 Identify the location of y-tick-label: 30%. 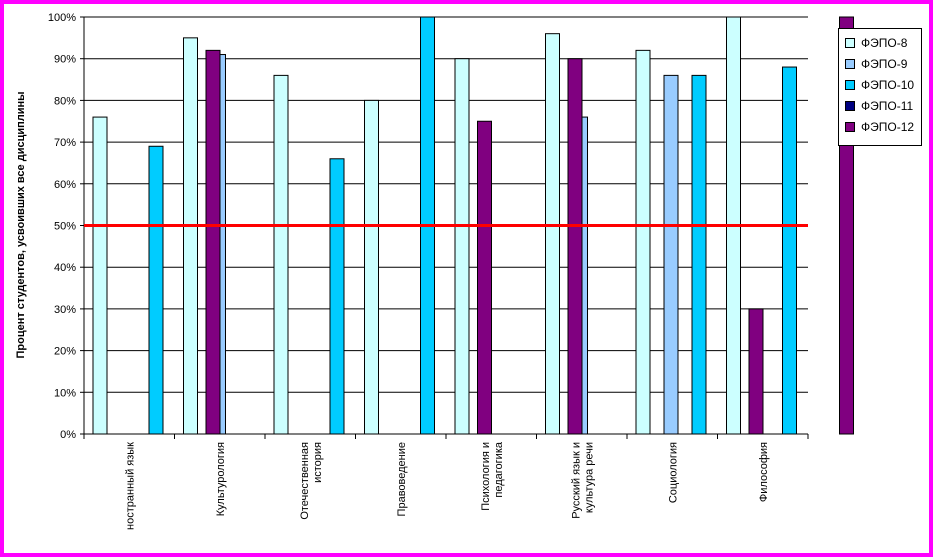
(65, 310).